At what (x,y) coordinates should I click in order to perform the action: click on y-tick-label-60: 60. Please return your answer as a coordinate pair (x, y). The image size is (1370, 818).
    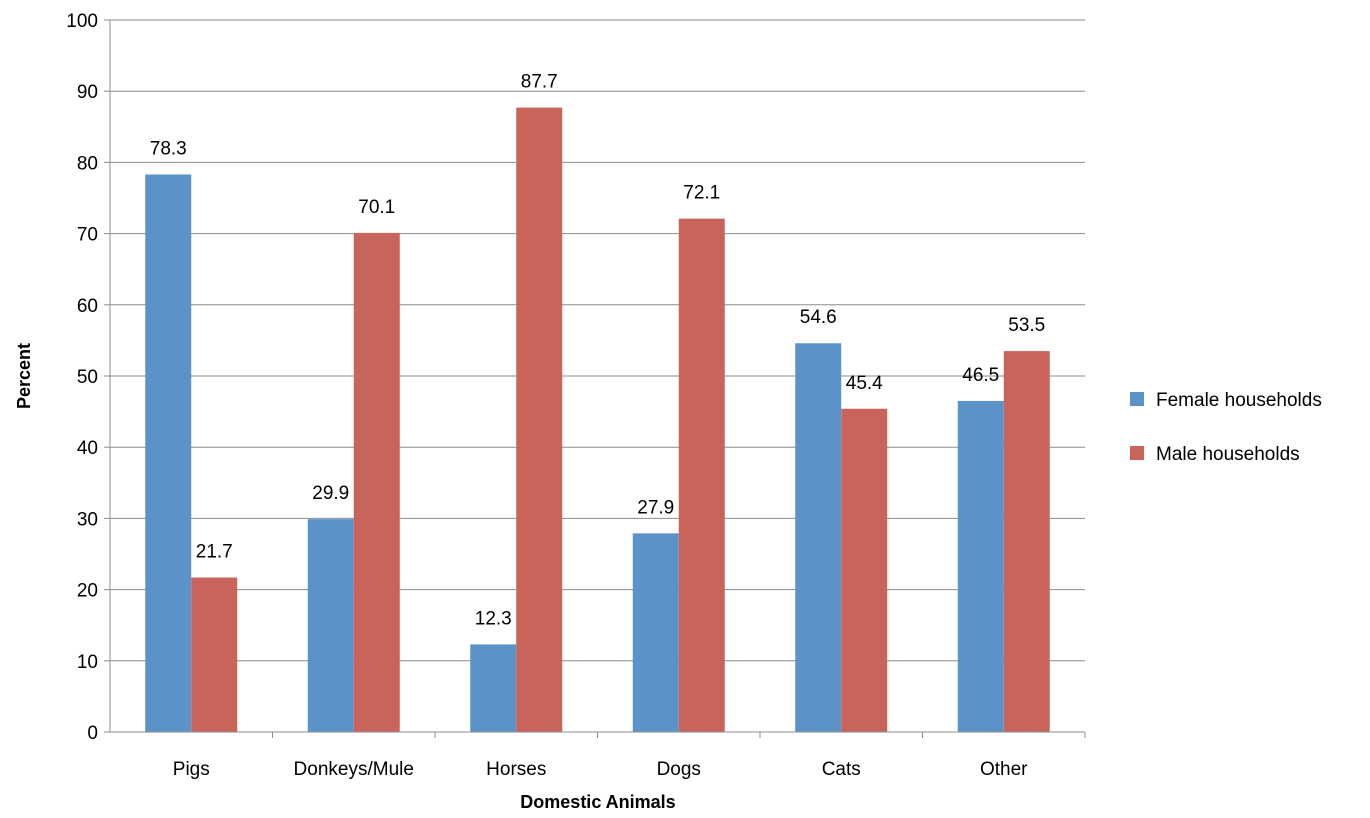
    Looking at the image, I should click on (87, 306).